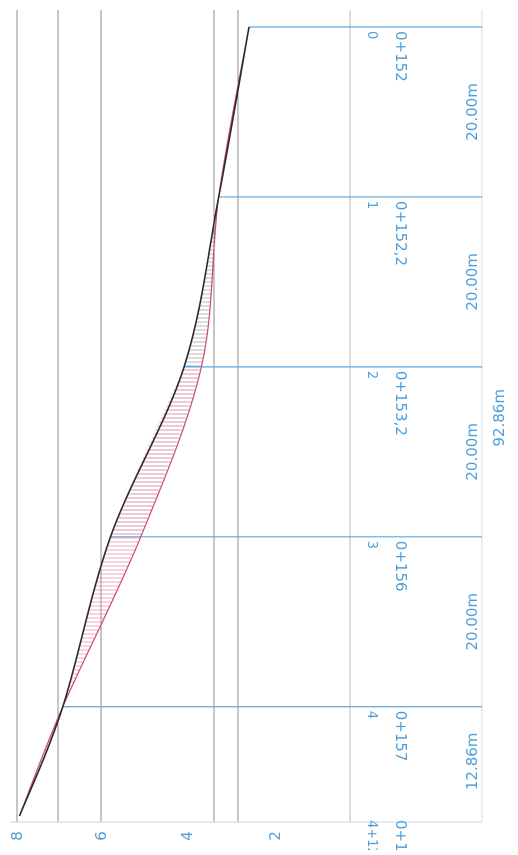 This screenshot has height=855, width=518. Describe the element at coordinates (371, 205) in the screenshot. I see `station-index-label: 1` at that location.